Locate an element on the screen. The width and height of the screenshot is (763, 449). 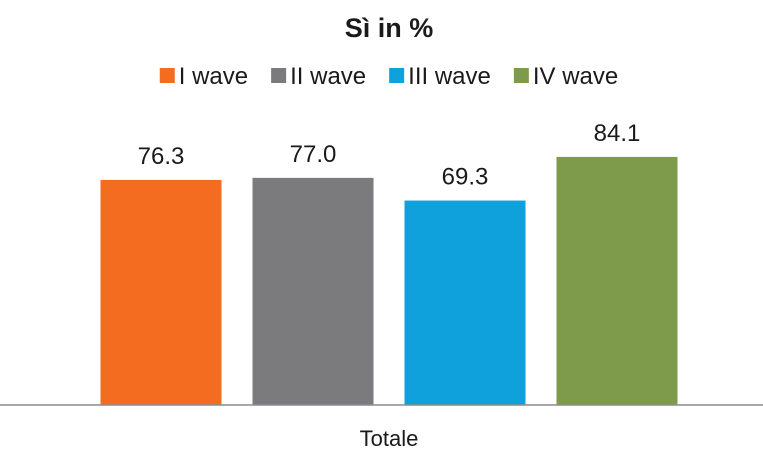
data-label-iii-wave: 69.3 is located at coordinates (465, 177).